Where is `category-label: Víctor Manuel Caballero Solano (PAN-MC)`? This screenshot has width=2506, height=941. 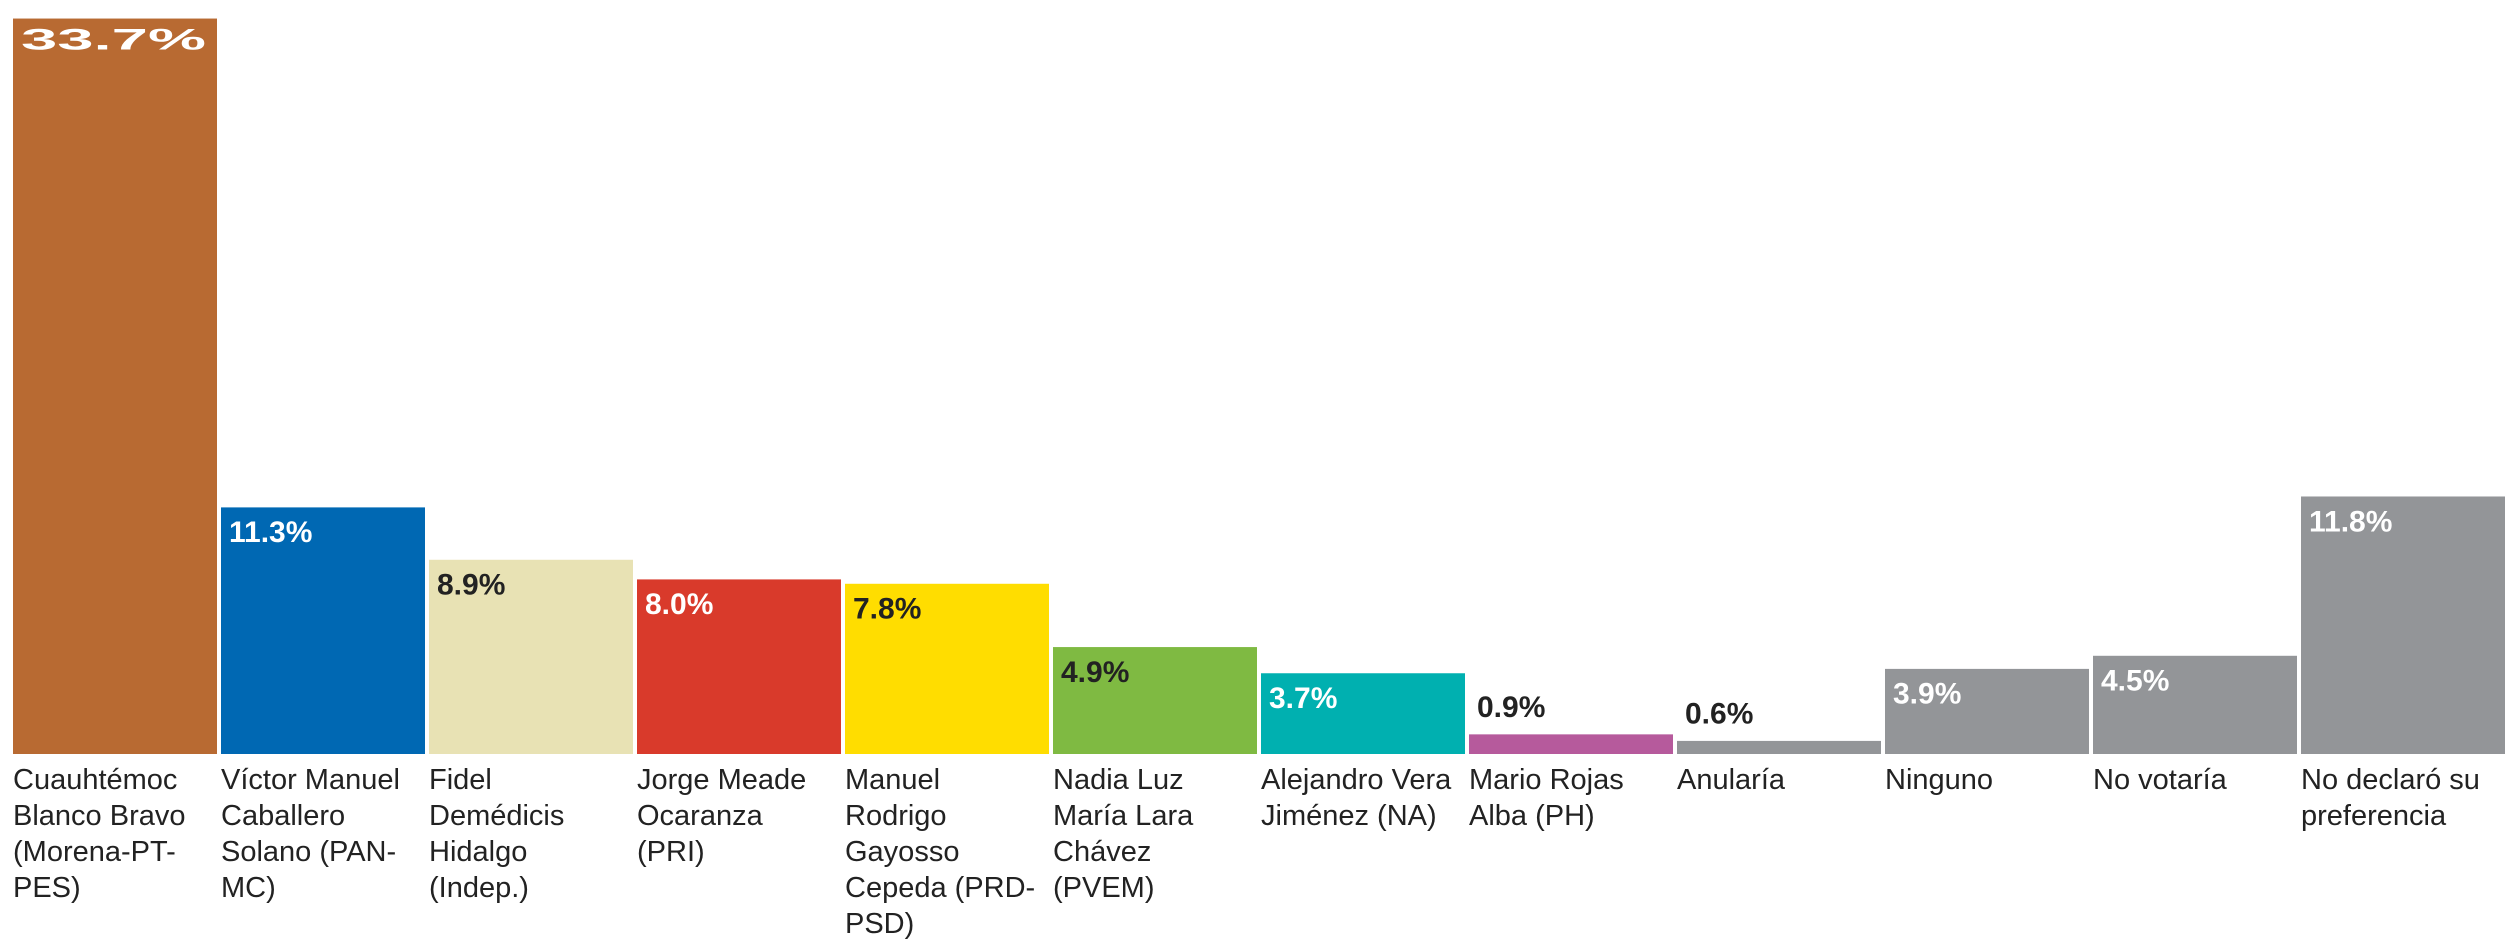
category-label: Víctor Manuel Caballero Solano (PAN-MC) is located at coordinates (310, 834).